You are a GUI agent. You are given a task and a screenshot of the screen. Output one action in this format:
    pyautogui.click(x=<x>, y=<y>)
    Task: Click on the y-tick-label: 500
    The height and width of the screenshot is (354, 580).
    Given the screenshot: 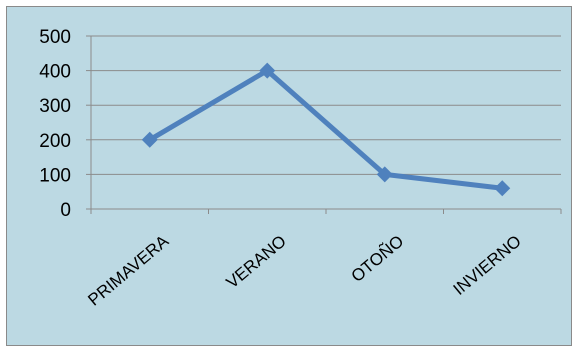 What is the action you would take?
    pyautogui.click(x=55, y=37)
    